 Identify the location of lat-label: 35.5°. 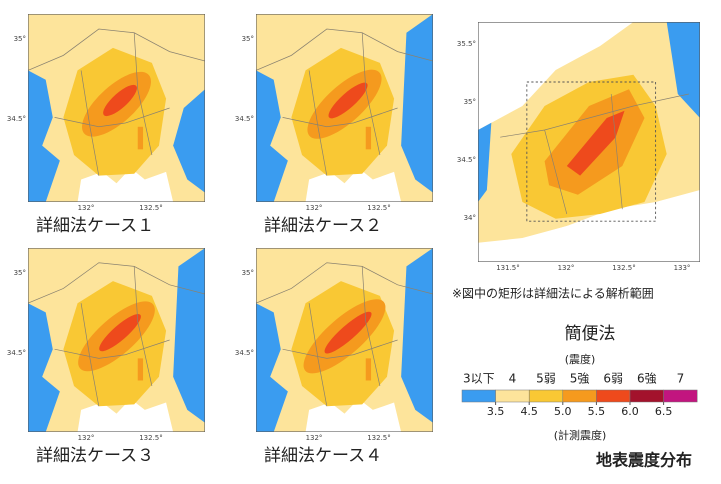
(466, 44).